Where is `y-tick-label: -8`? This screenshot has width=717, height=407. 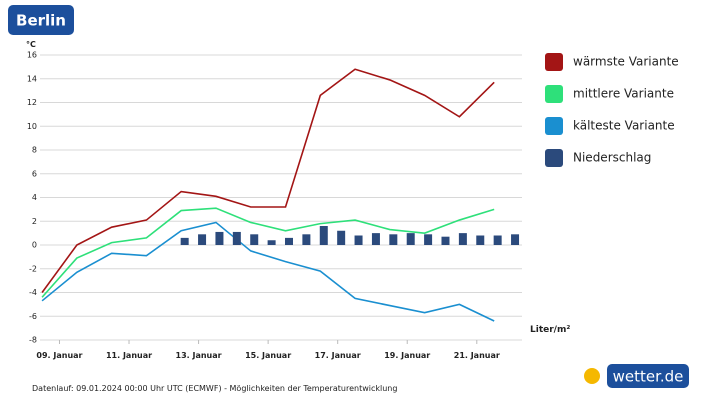 y-tick-label: -8 is located at coordinates (33, 340).